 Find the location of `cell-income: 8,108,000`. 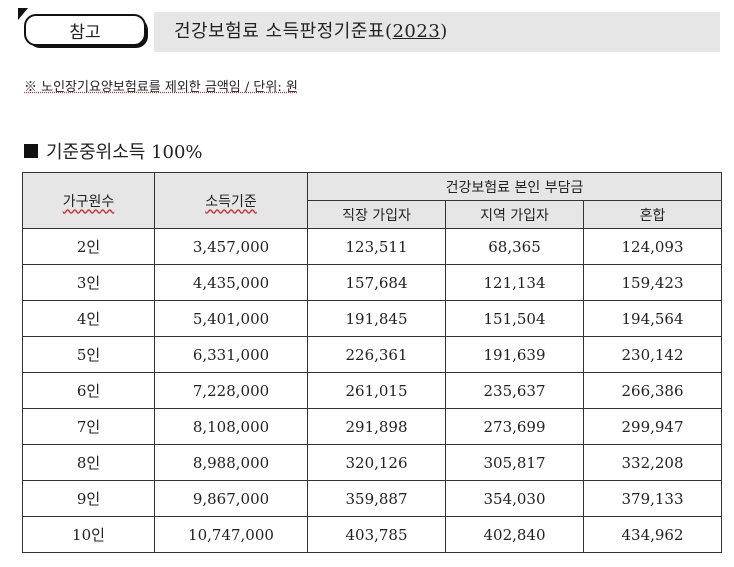

cell-income: 8,108,000 is located at coordinates (231, 426).